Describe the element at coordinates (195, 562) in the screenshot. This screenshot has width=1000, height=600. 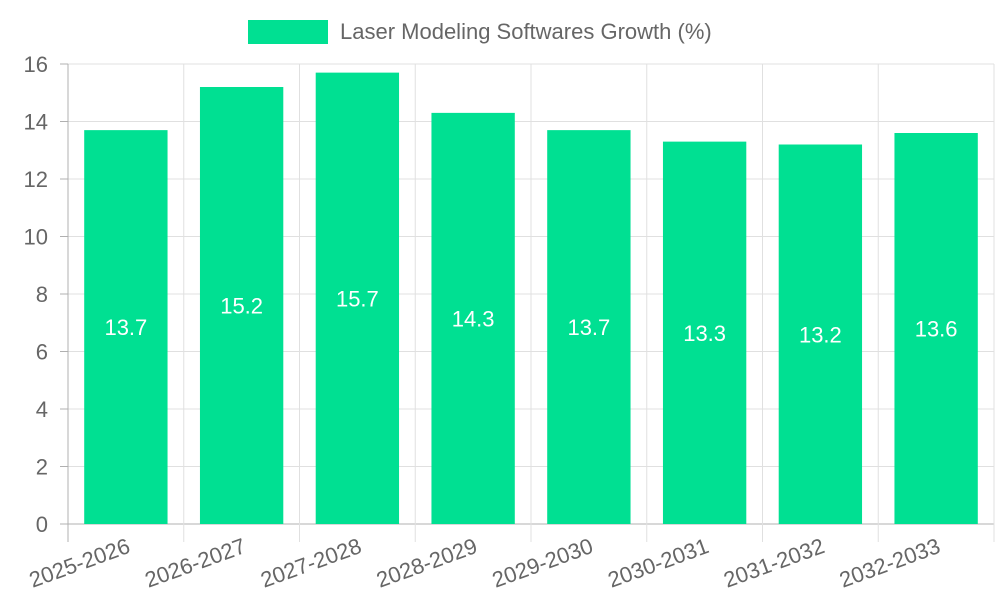
I see `x-tick-label: 2026-2027` at that location.